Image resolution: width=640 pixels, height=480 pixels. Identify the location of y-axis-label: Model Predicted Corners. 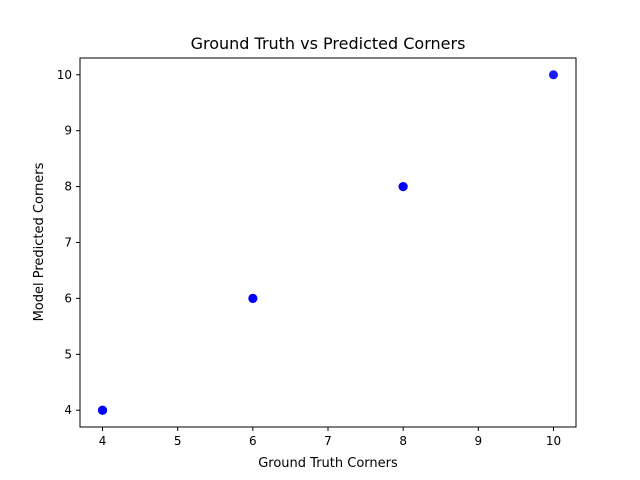
(39, 241).